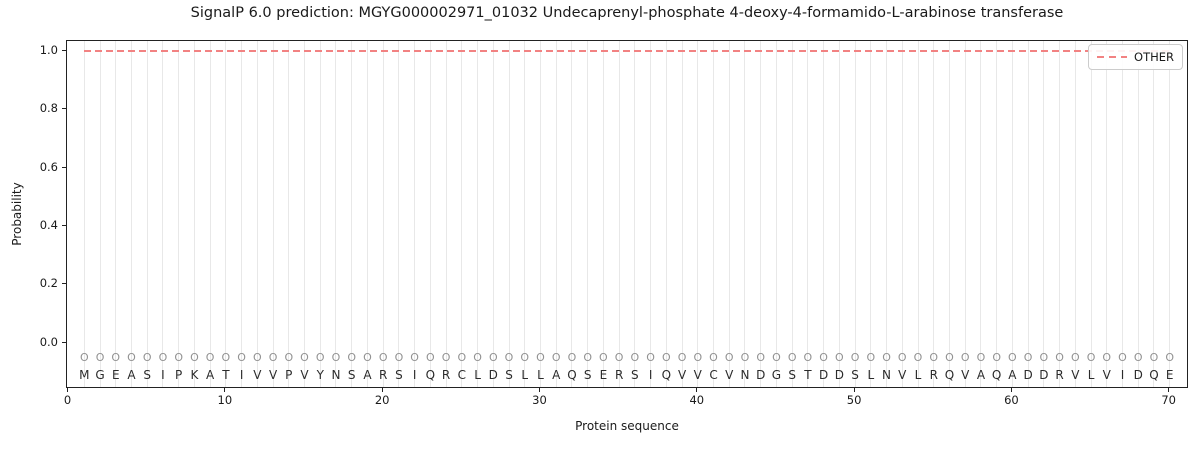 This screenshot has width=1200, height=450. Describe the element at coordinates (1154, 57) in the screenshot. I see `legend-label: OTHER` at that location.